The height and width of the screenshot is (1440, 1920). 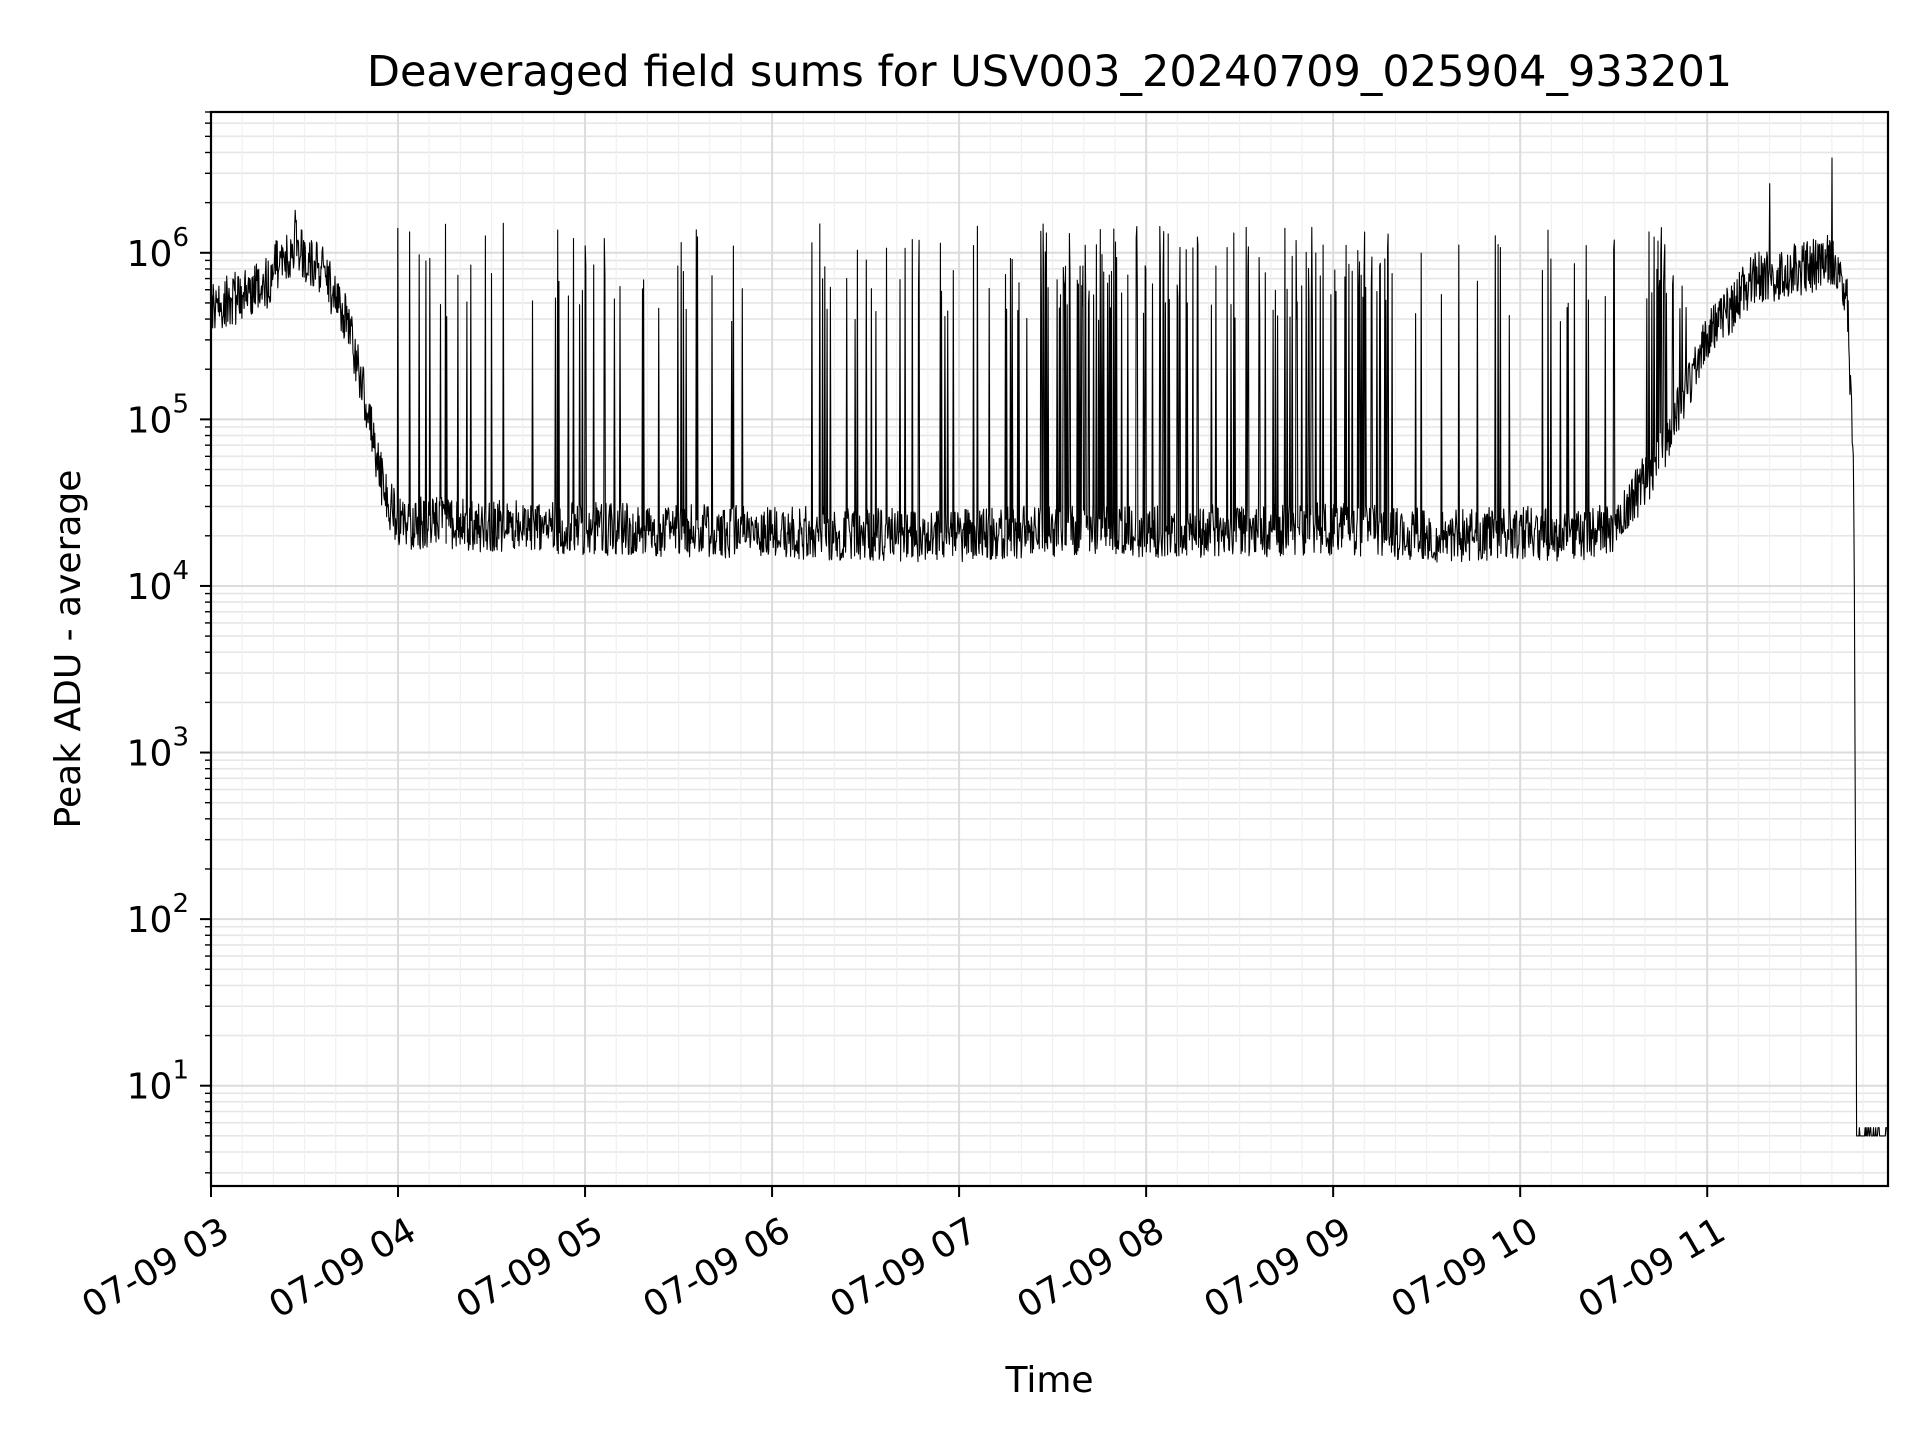 I want to click on x-axis-label: Time, so click(x=1048, y=1380).